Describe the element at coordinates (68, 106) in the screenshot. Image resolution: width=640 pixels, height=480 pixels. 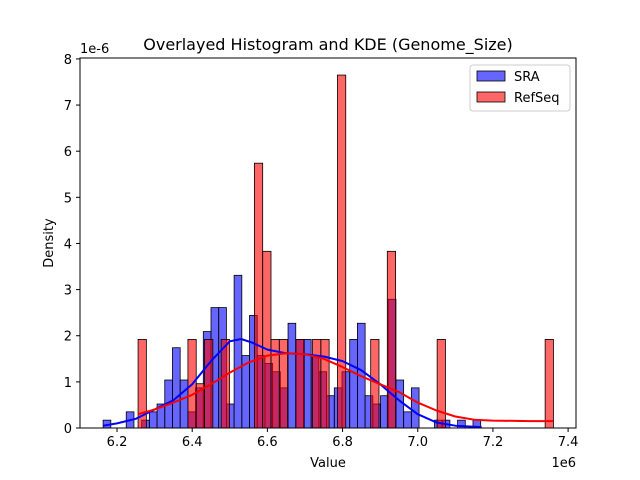
I see `y-tick-label: 7` at that location.